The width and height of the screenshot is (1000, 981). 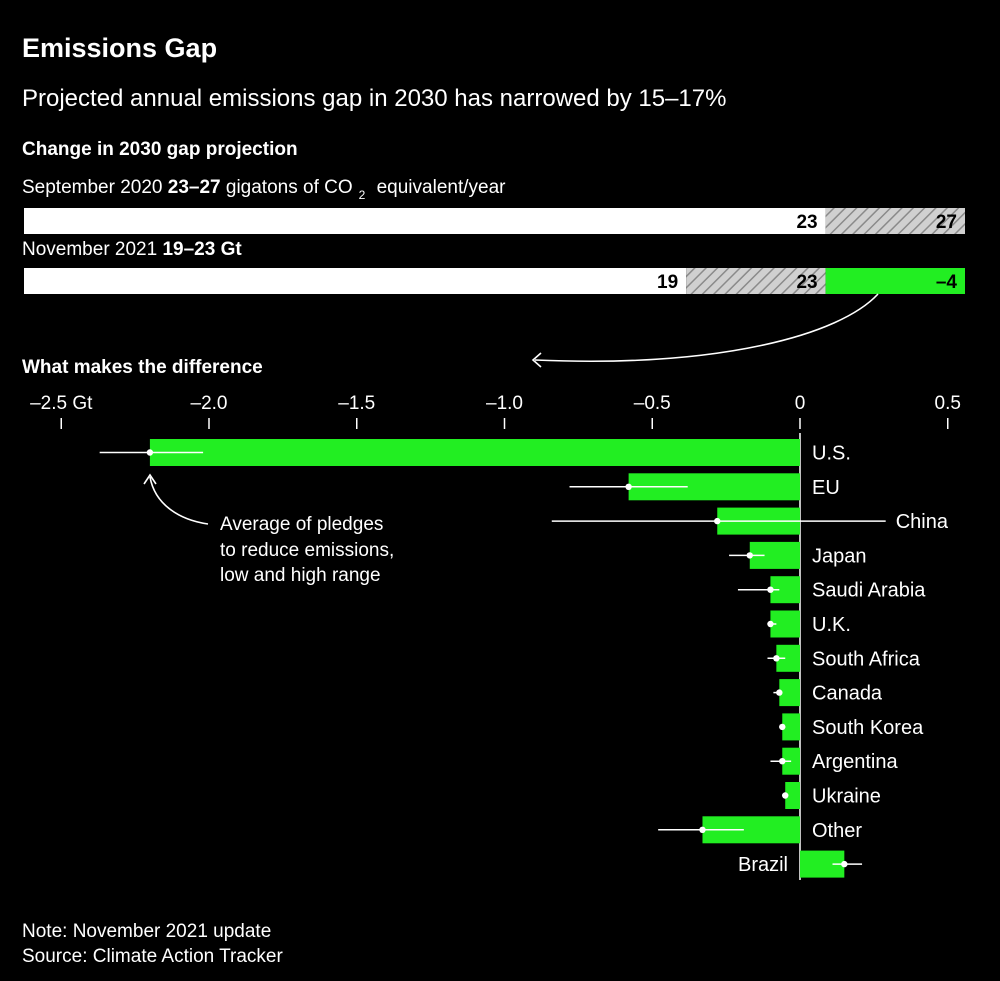 I want to click on category-label: South Africa, so click(x=866, y=659).